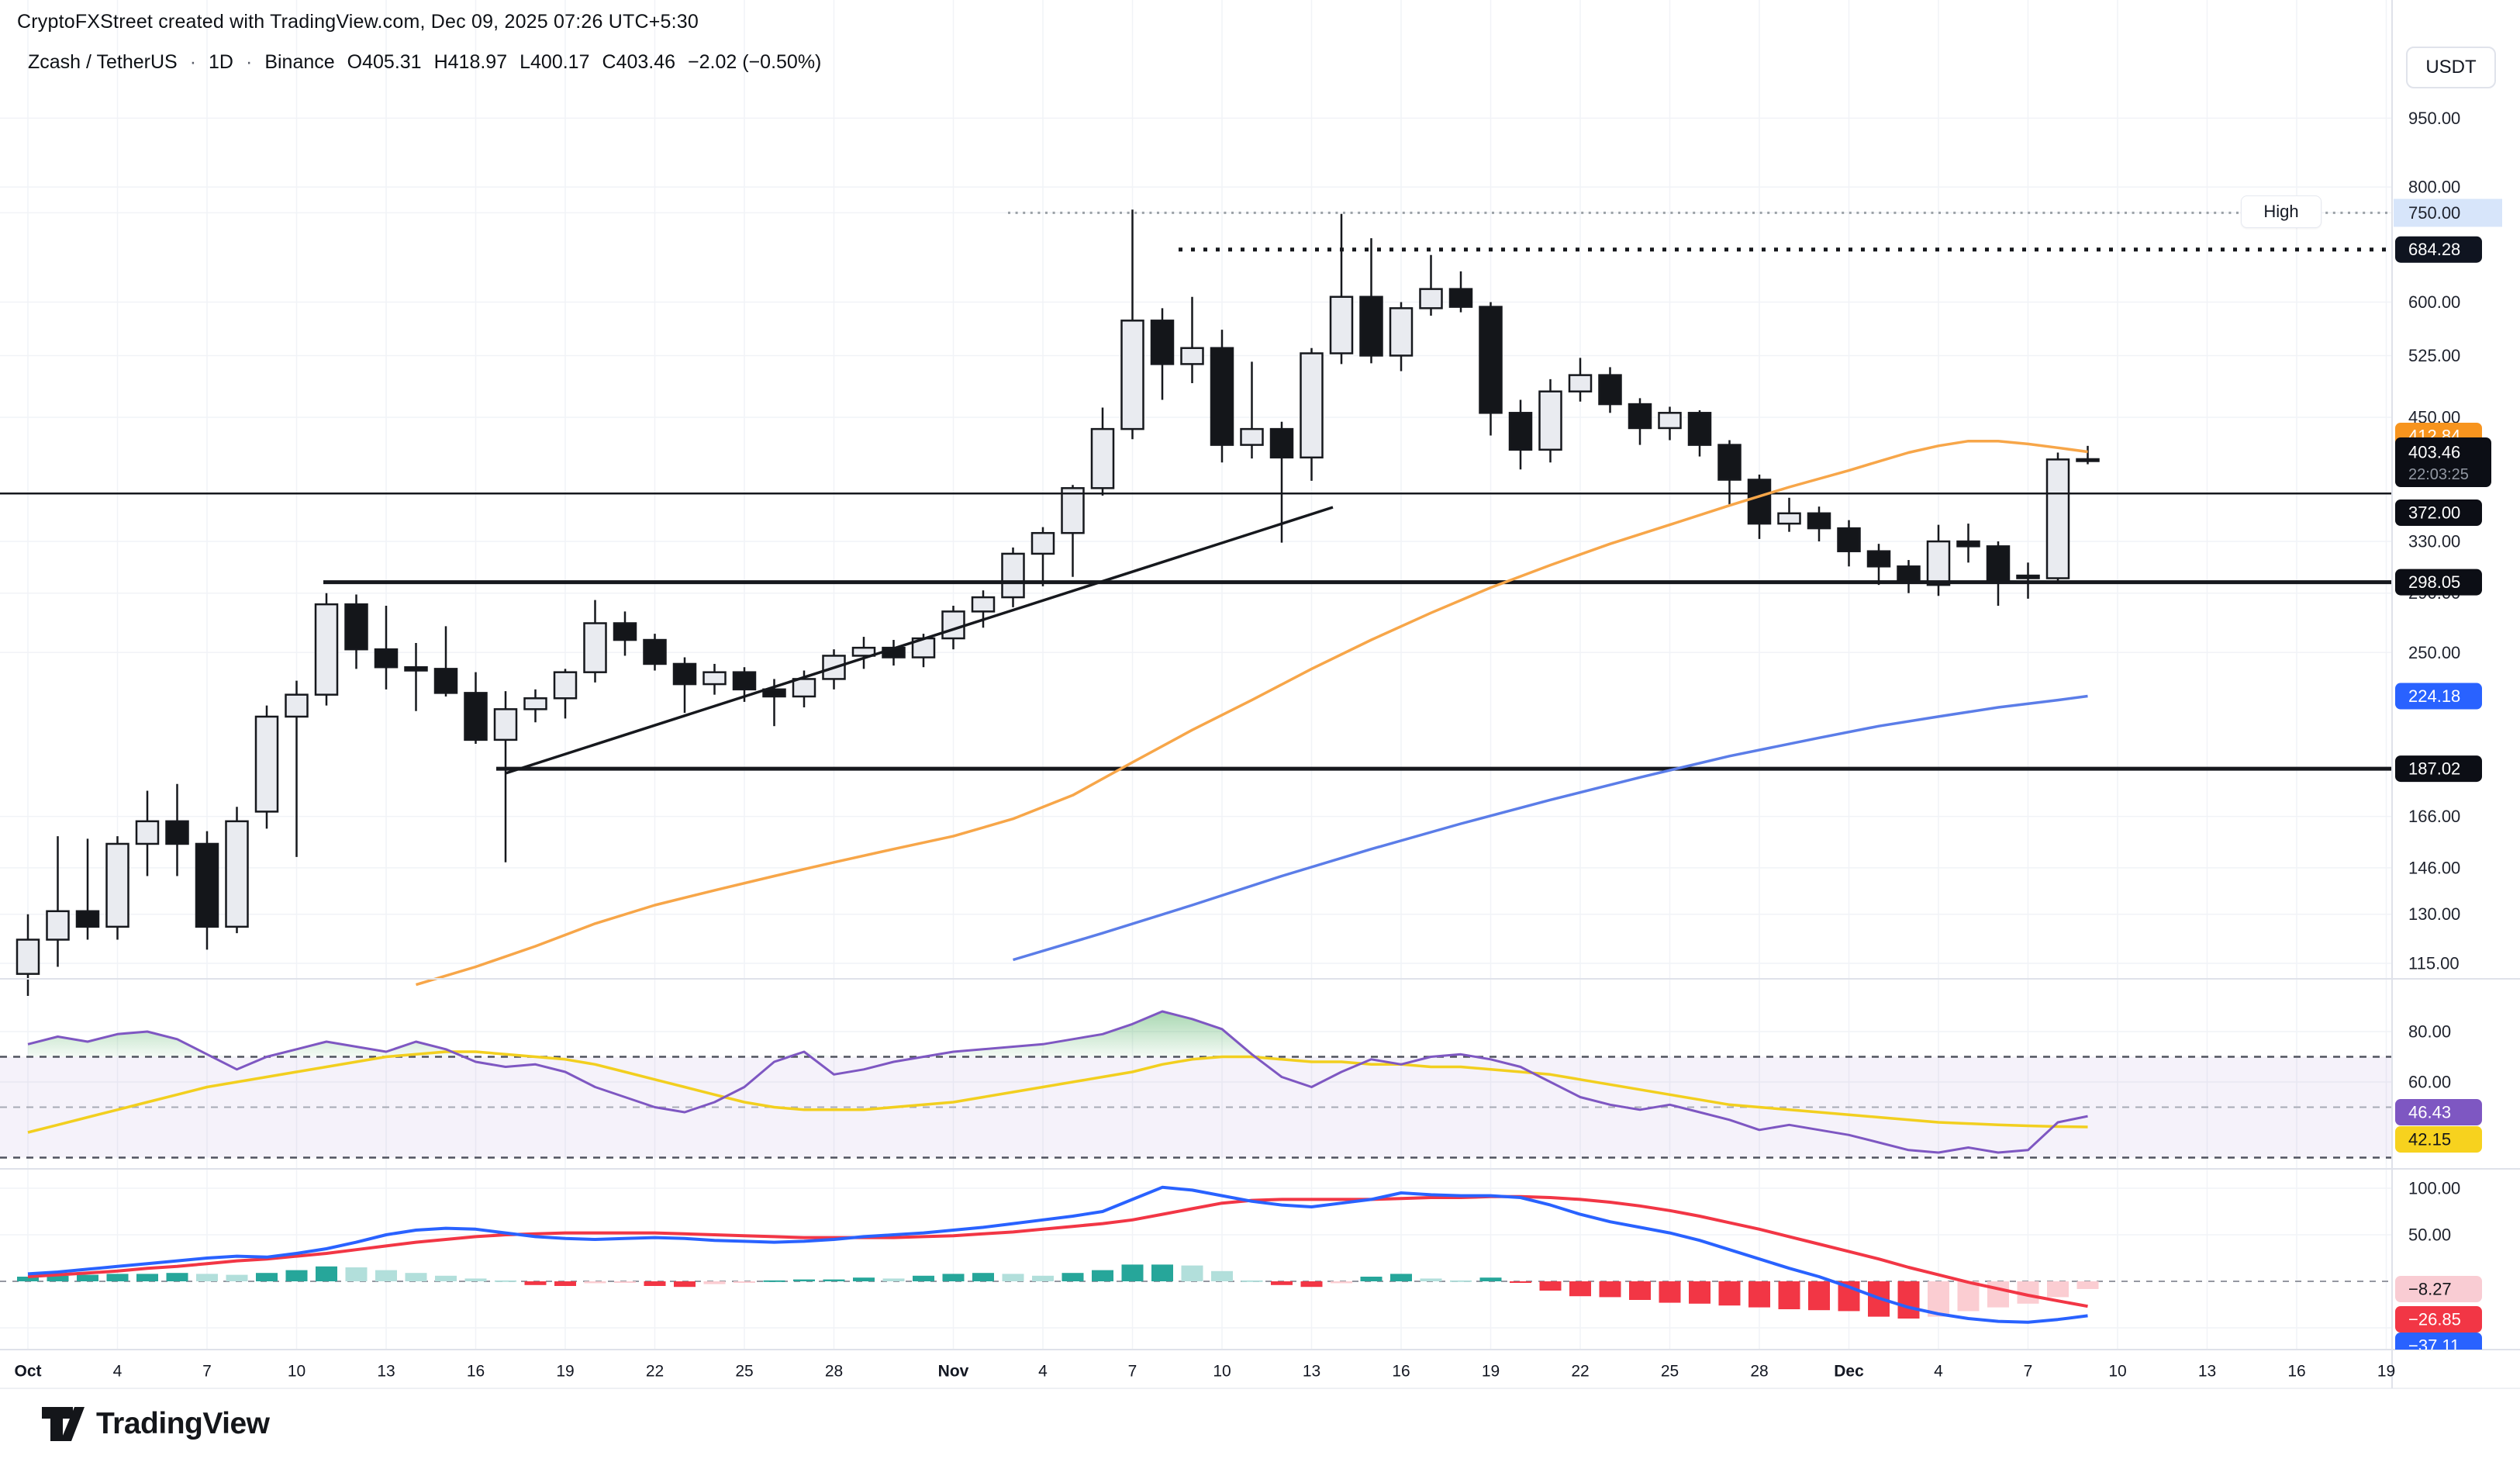 This screenshot has width=2520, height=1476. What do you see at coordinates (2438, 1341) in the screenshot?
I see `axis-badge: −37.11` at bounding box center [2438, 1341].